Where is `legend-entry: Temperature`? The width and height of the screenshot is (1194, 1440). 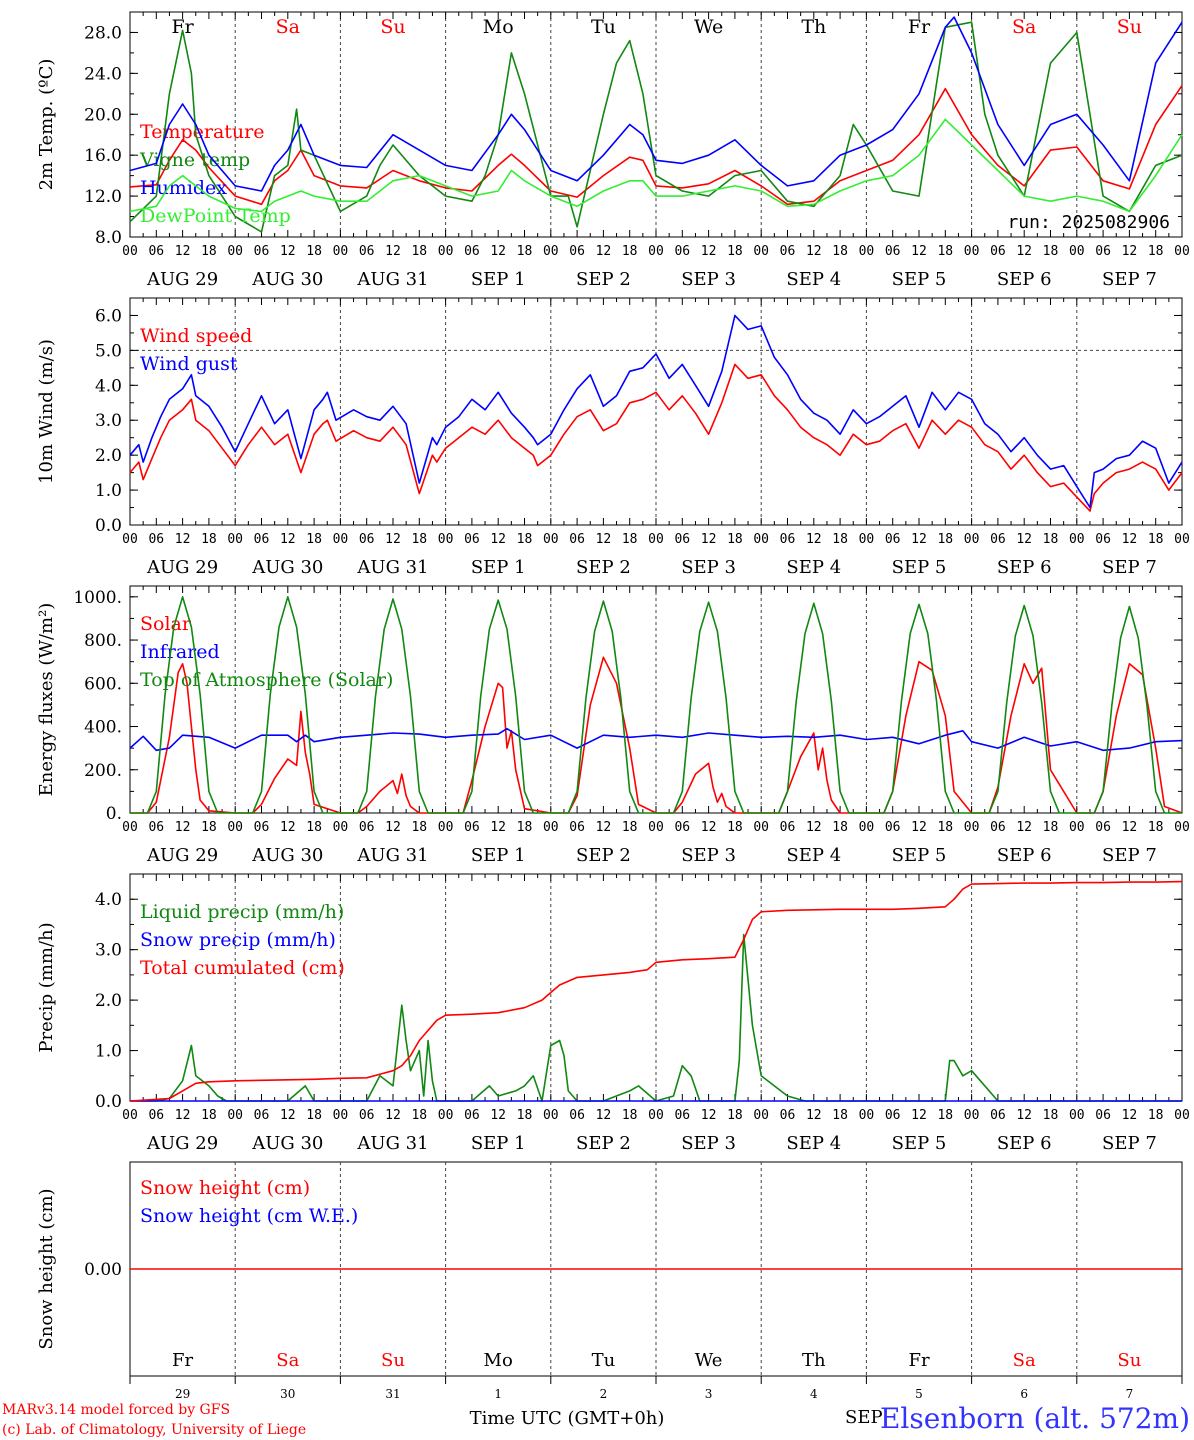 legend-entry: Temperature is located at coordinates (202, 132).